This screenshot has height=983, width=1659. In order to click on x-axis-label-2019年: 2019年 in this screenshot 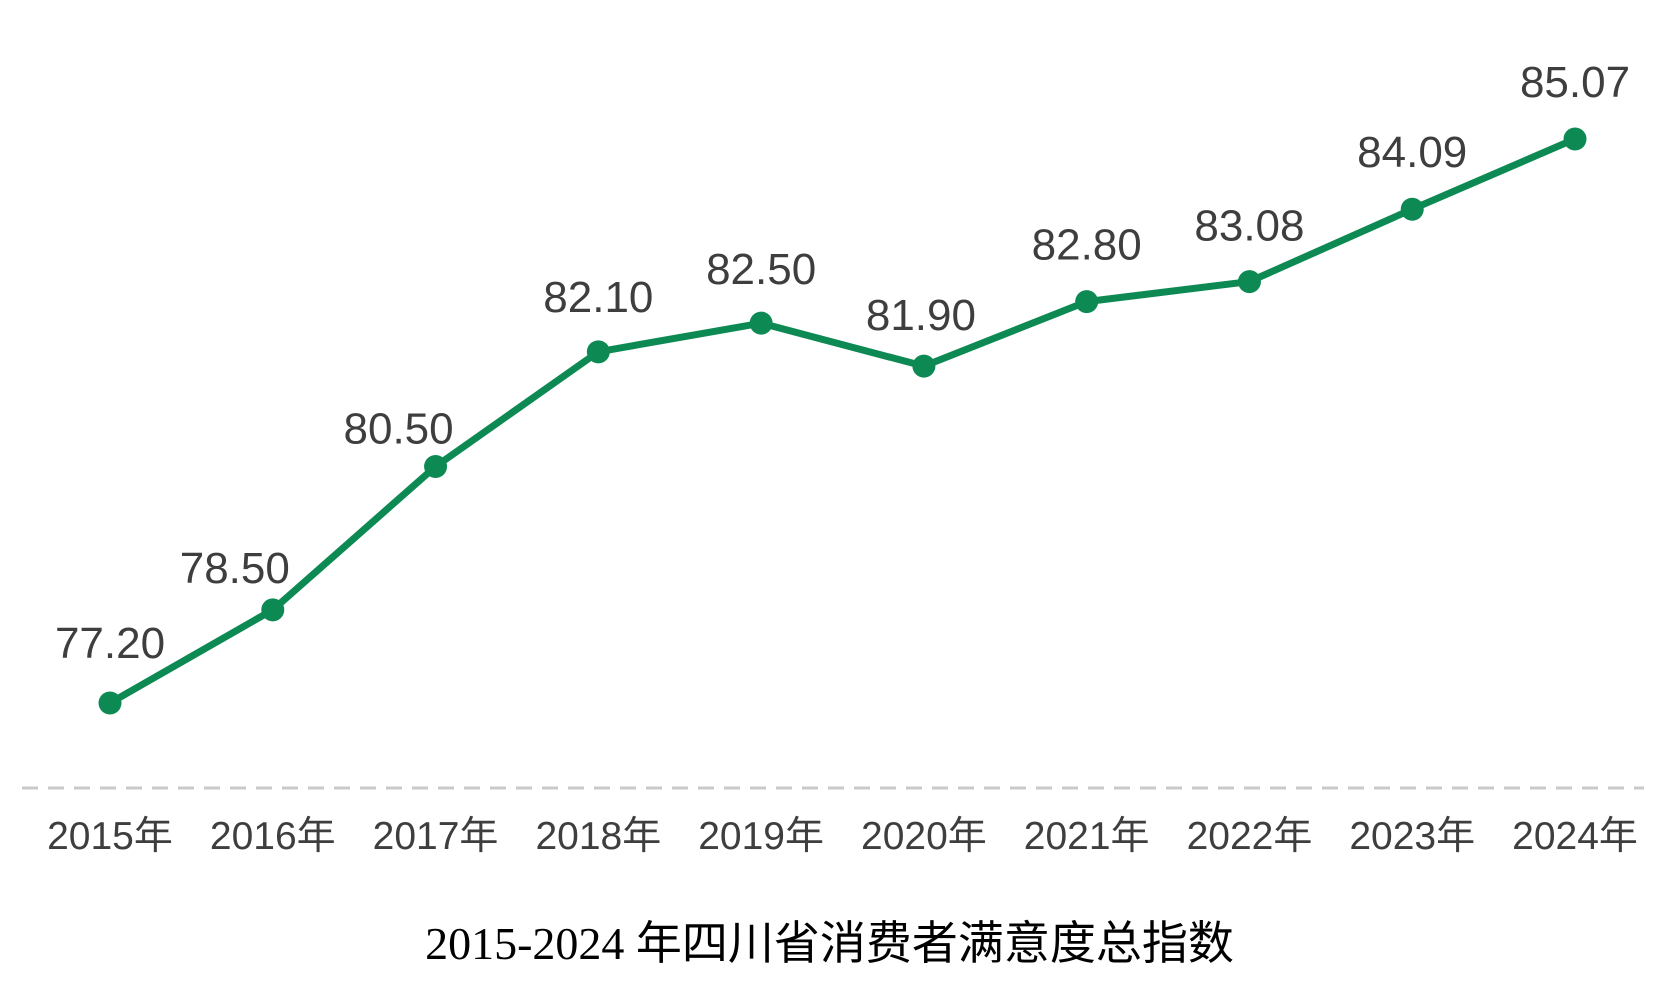, I will do `click(761, 836)`.